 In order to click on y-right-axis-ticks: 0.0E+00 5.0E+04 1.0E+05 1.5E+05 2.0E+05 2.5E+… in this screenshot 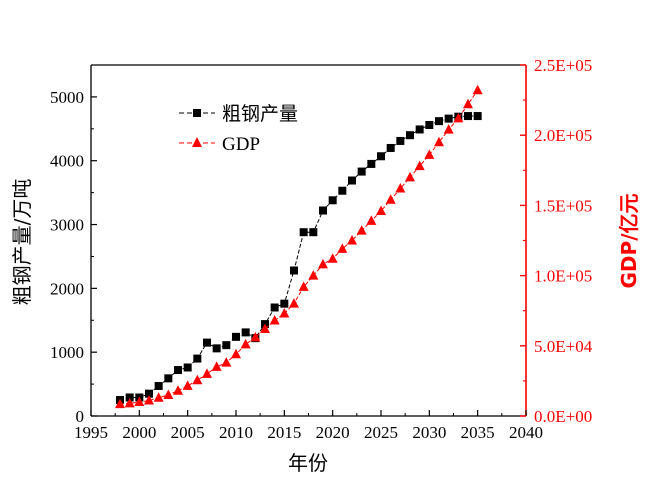, I will do `click(556, 241)`.